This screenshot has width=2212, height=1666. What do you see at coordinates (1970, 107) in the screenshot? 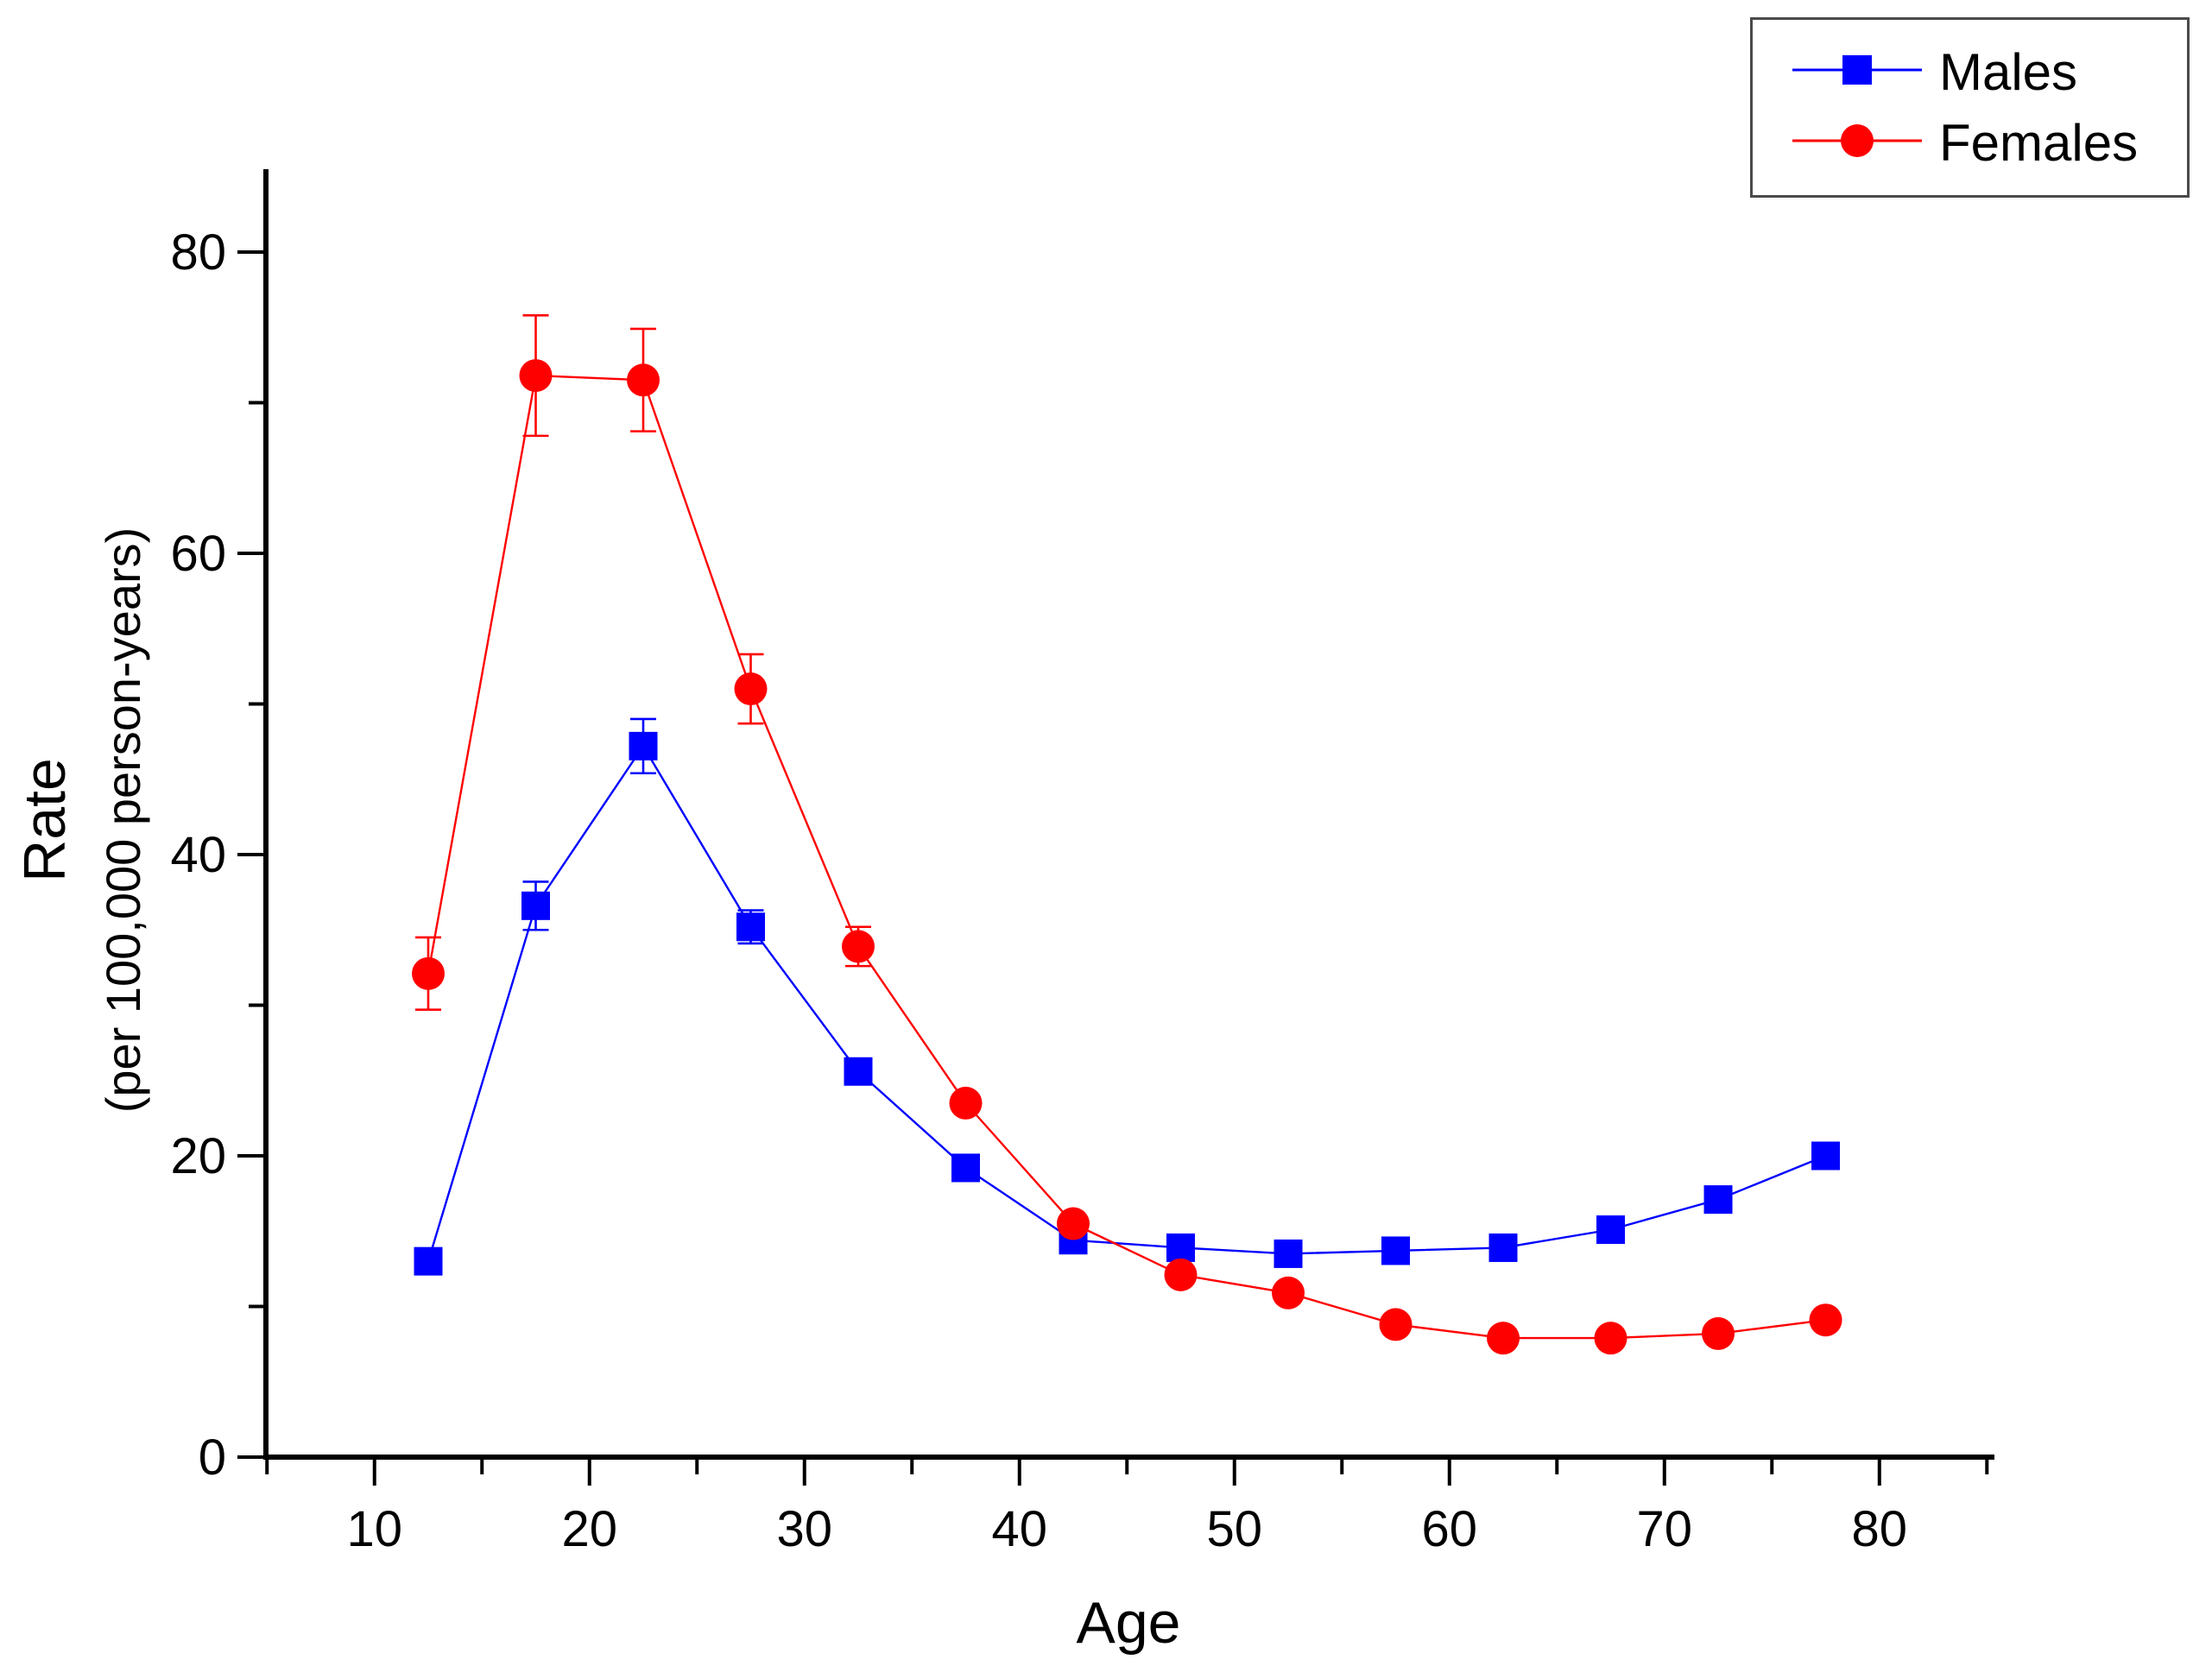
I see `legend: Males Females` at bounding box center [1970, 107].